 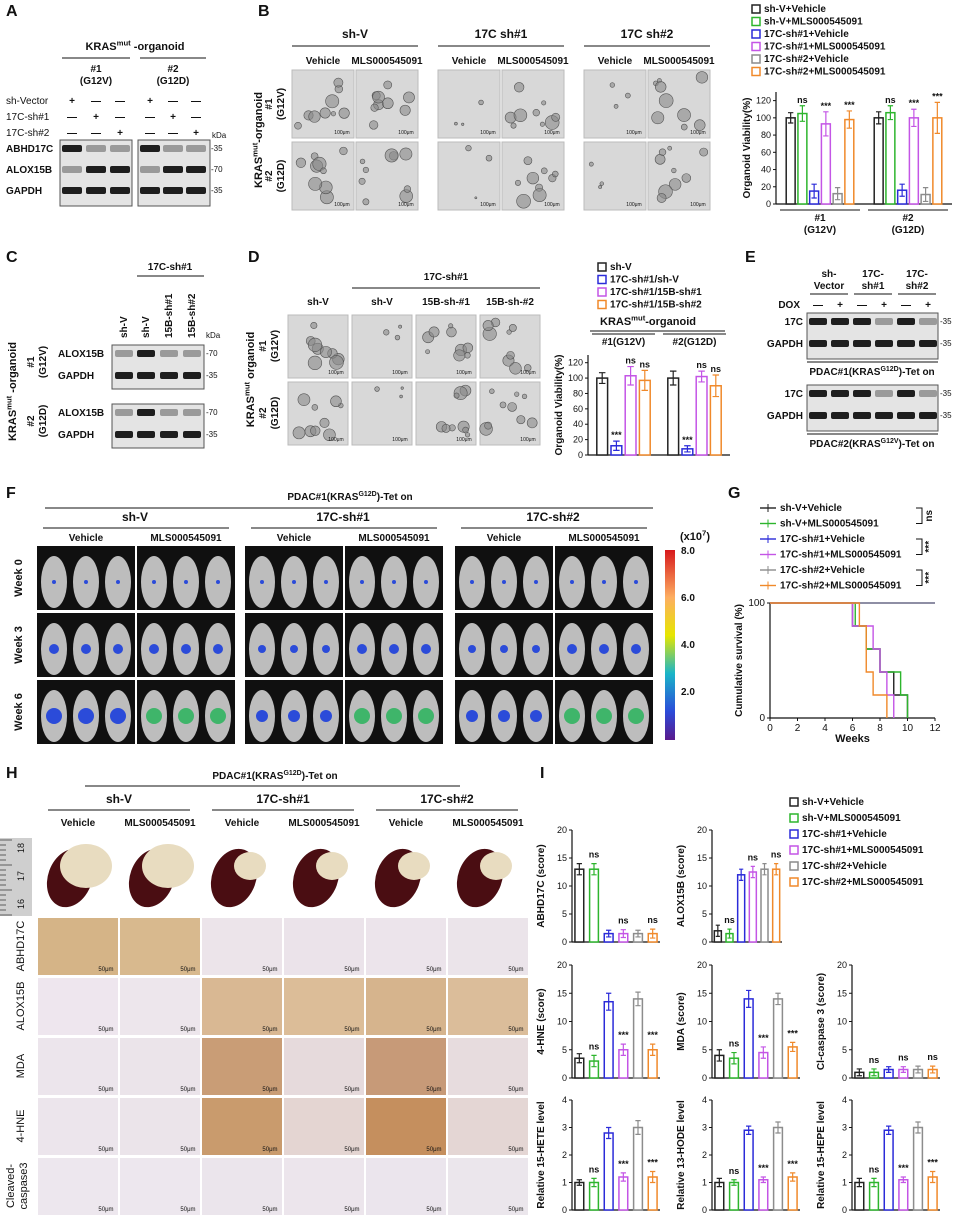 I want to click on legend-label: 17C-sh#2+MLS000545091, so click(x=863, y=882).